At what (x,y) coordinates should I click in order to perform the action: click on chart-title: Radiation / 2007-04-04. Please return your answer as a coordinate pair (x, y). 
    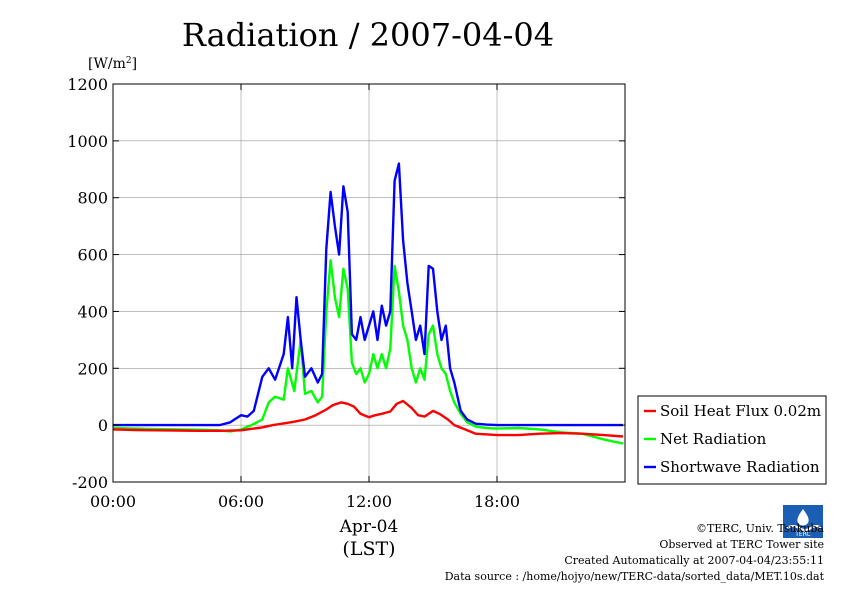
    Looking at the image, I should click on (368, 35).